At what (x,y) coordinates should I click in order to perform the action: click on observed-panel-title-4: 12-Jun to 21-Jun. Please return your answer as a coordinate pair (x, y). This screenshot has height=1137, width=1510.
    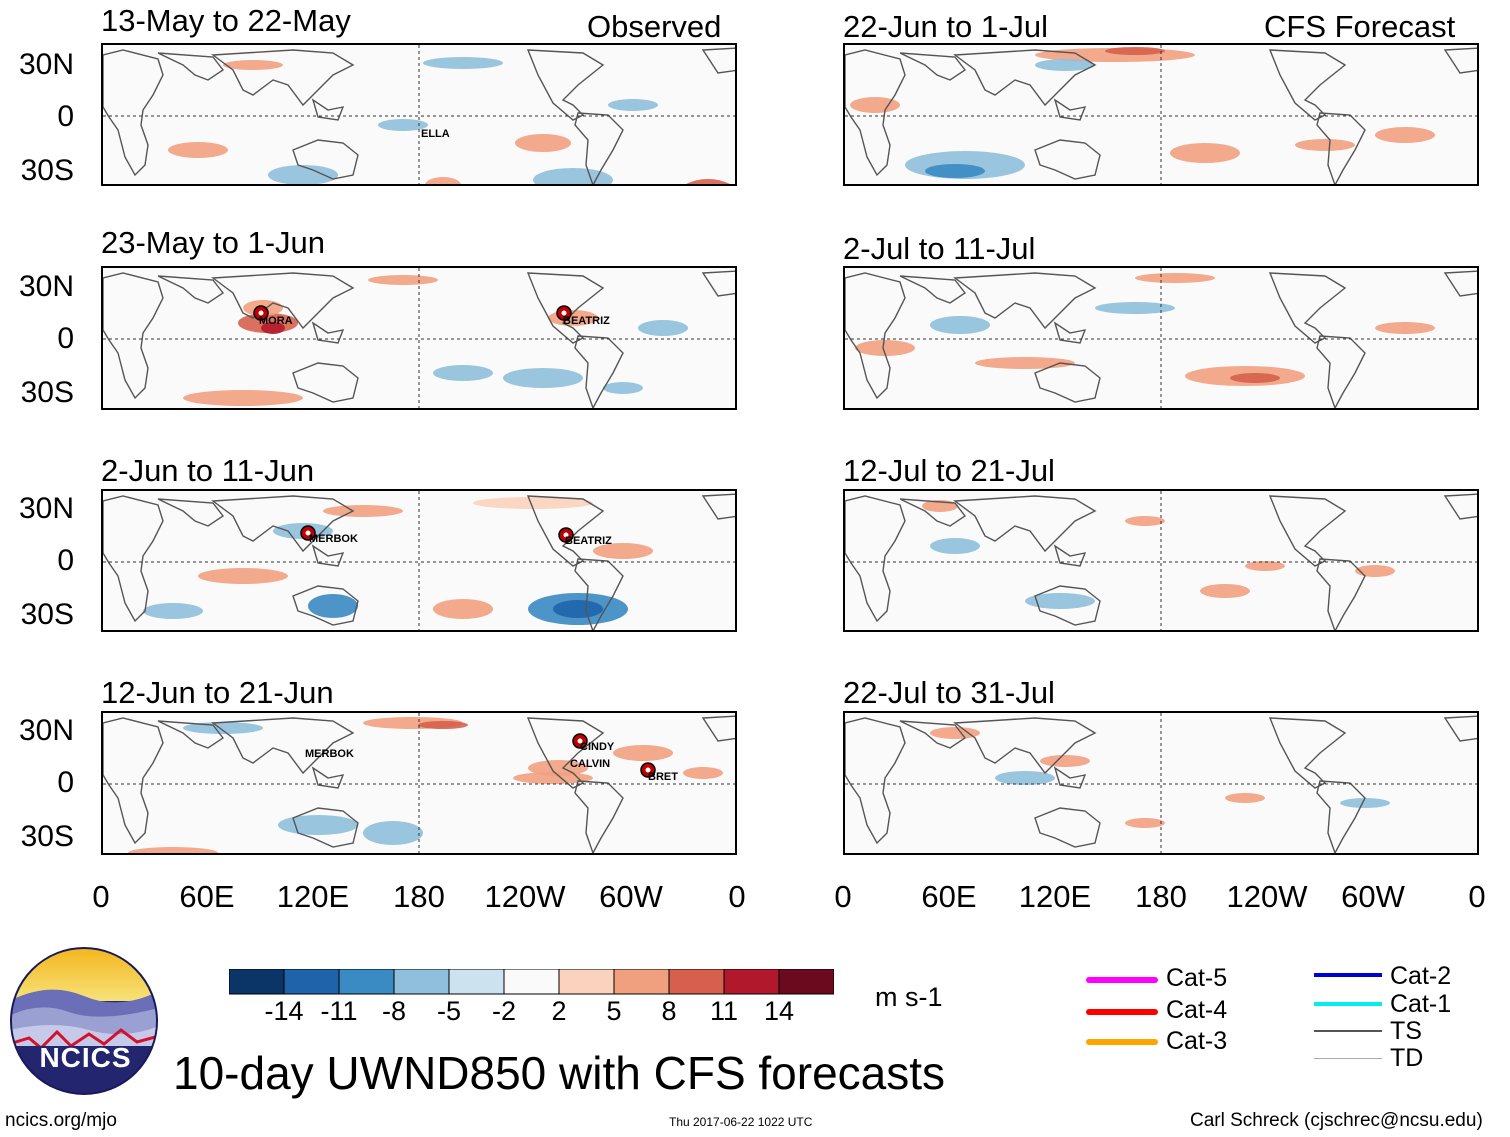
    Looking at the image, I should click on (217, 692).